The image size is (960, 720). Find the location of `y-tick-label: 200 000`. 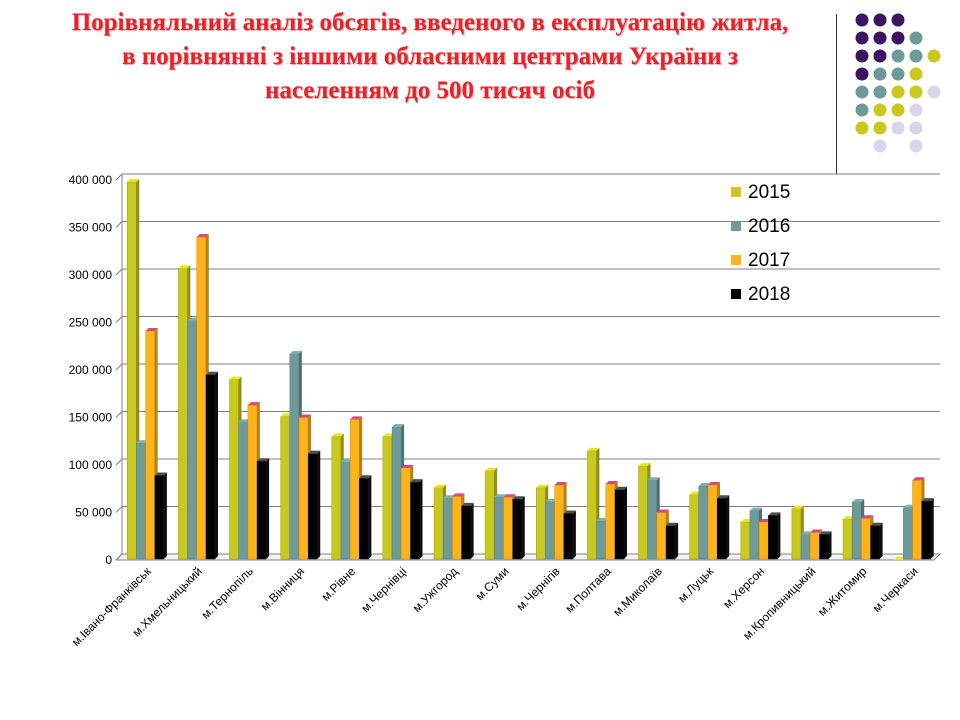

y-tick-label: 200 000 is located at coordinates (91, 370).